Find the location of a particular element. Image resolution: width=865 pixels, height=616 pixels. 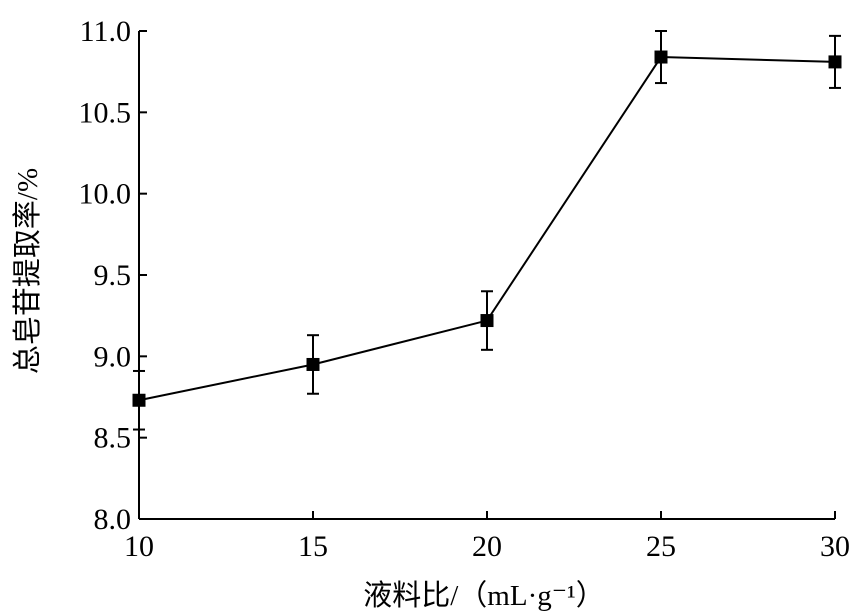

y-tick-label: 8.5 is located at coordinates (113, 438).